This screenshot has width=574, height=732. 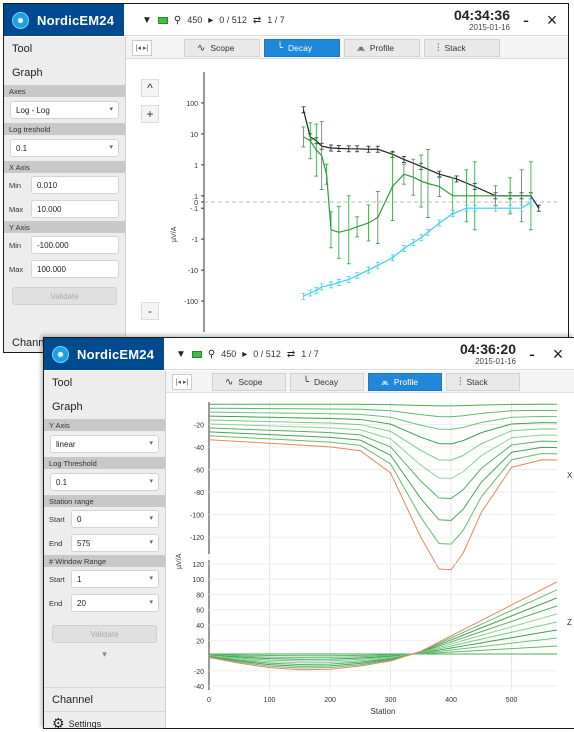 I want to click on y-tick-label: 0, so click(x=196, y=203).